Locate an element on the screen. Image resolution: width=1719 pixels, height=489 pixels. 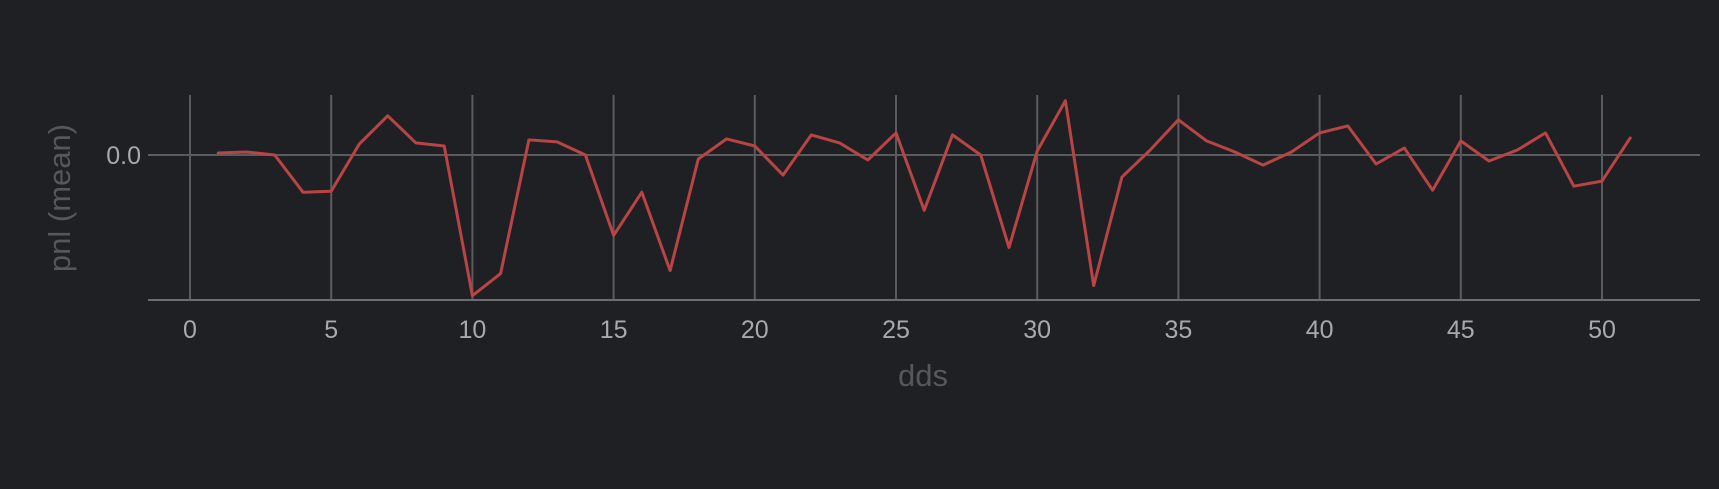
x-tick-label: 50 is located at coordinates (1602, 330).